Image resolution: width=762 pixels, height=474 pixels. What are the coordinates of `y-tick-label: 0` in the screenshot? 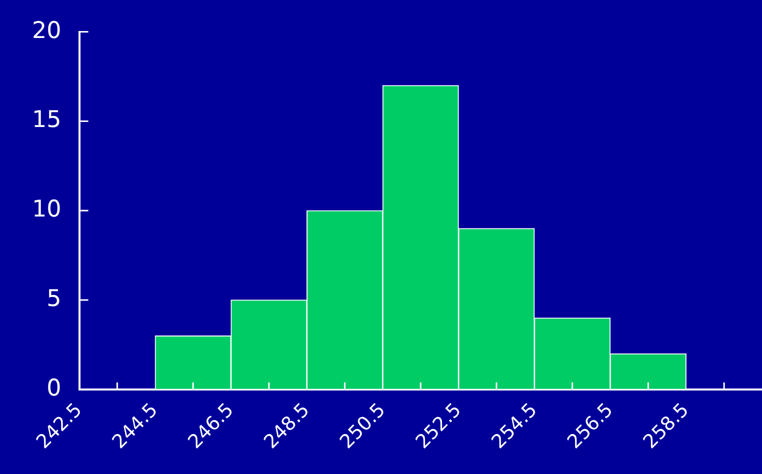 It's located at (54, 388).